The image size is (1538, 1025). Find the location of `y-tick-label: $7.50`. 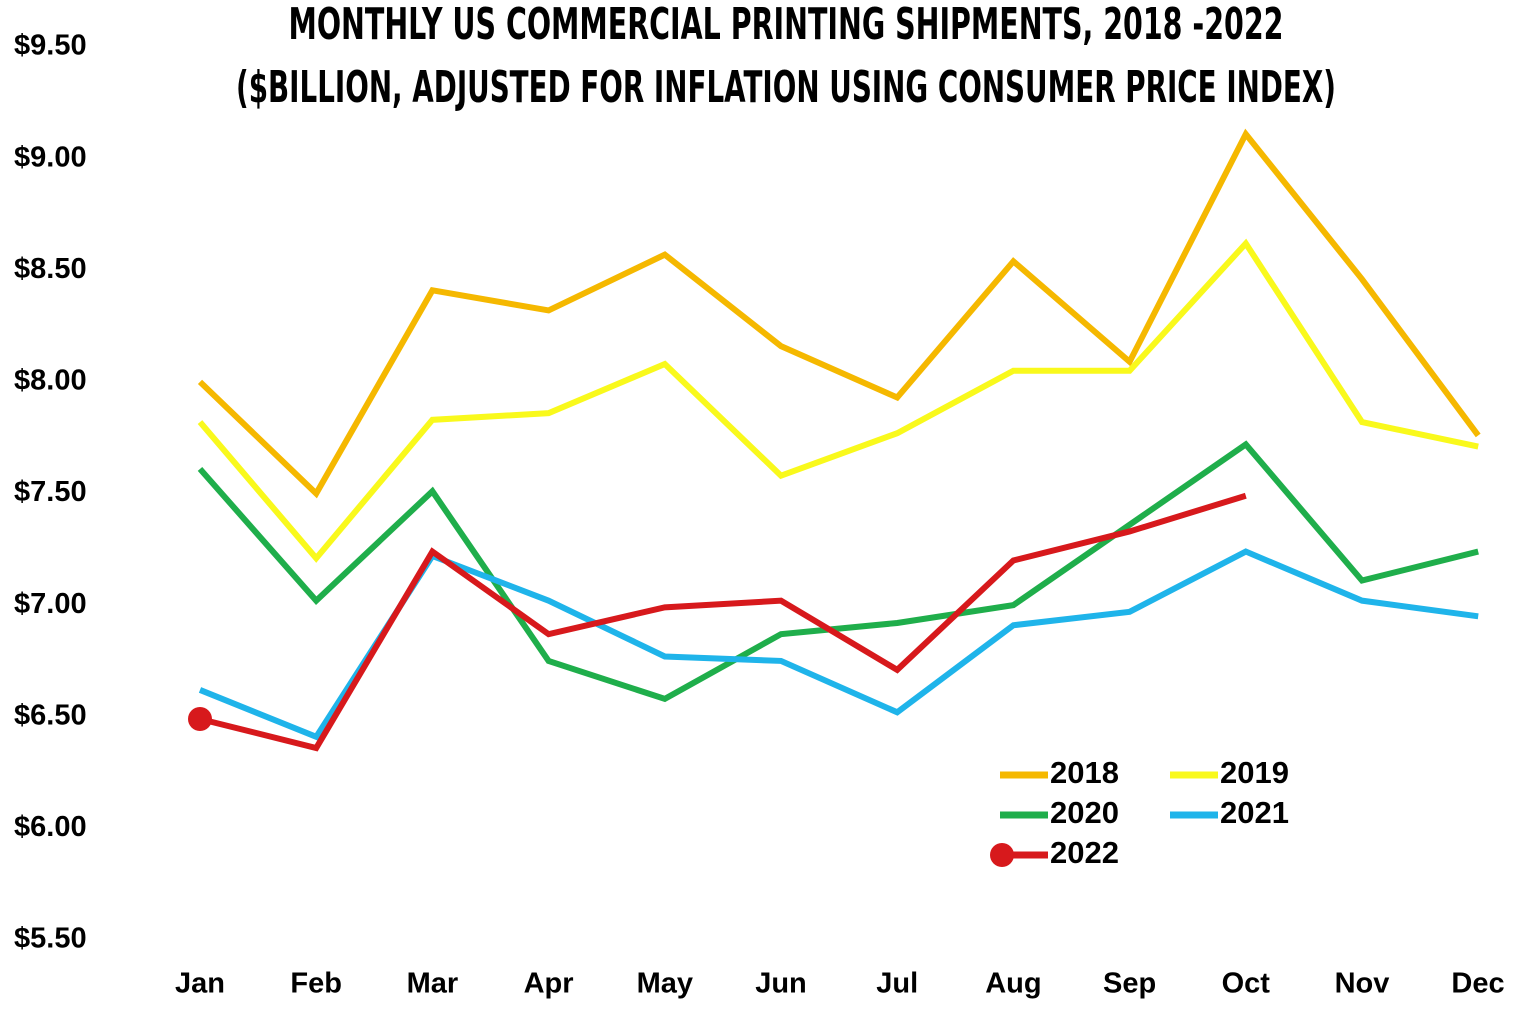

y-tick-label: $7.50 is located at coordinates (50, 492).